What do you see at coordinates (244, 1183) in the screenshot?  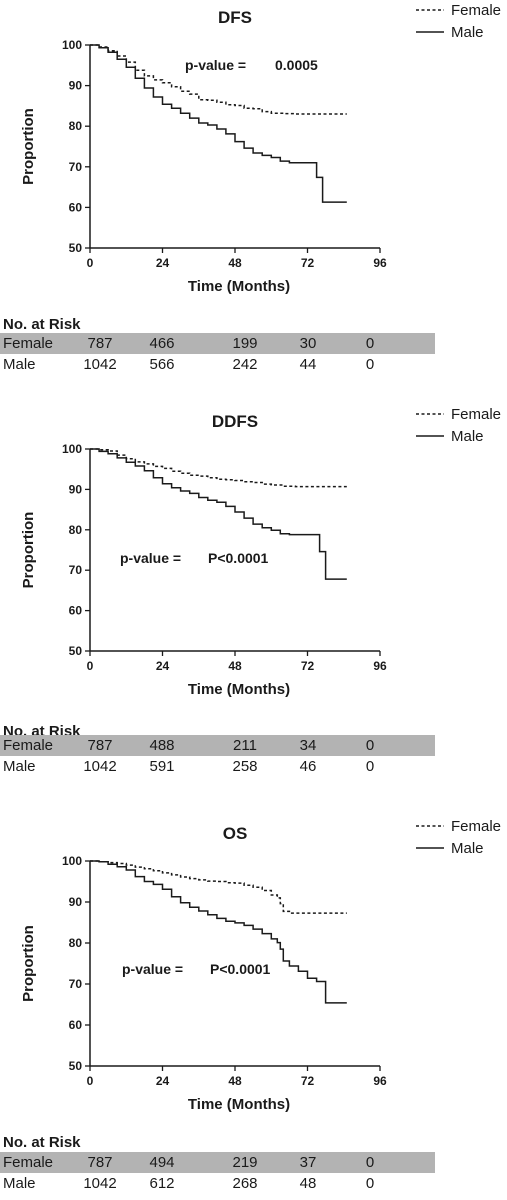 I see `risk-cell: 268` at bounding box center [244, 1183].